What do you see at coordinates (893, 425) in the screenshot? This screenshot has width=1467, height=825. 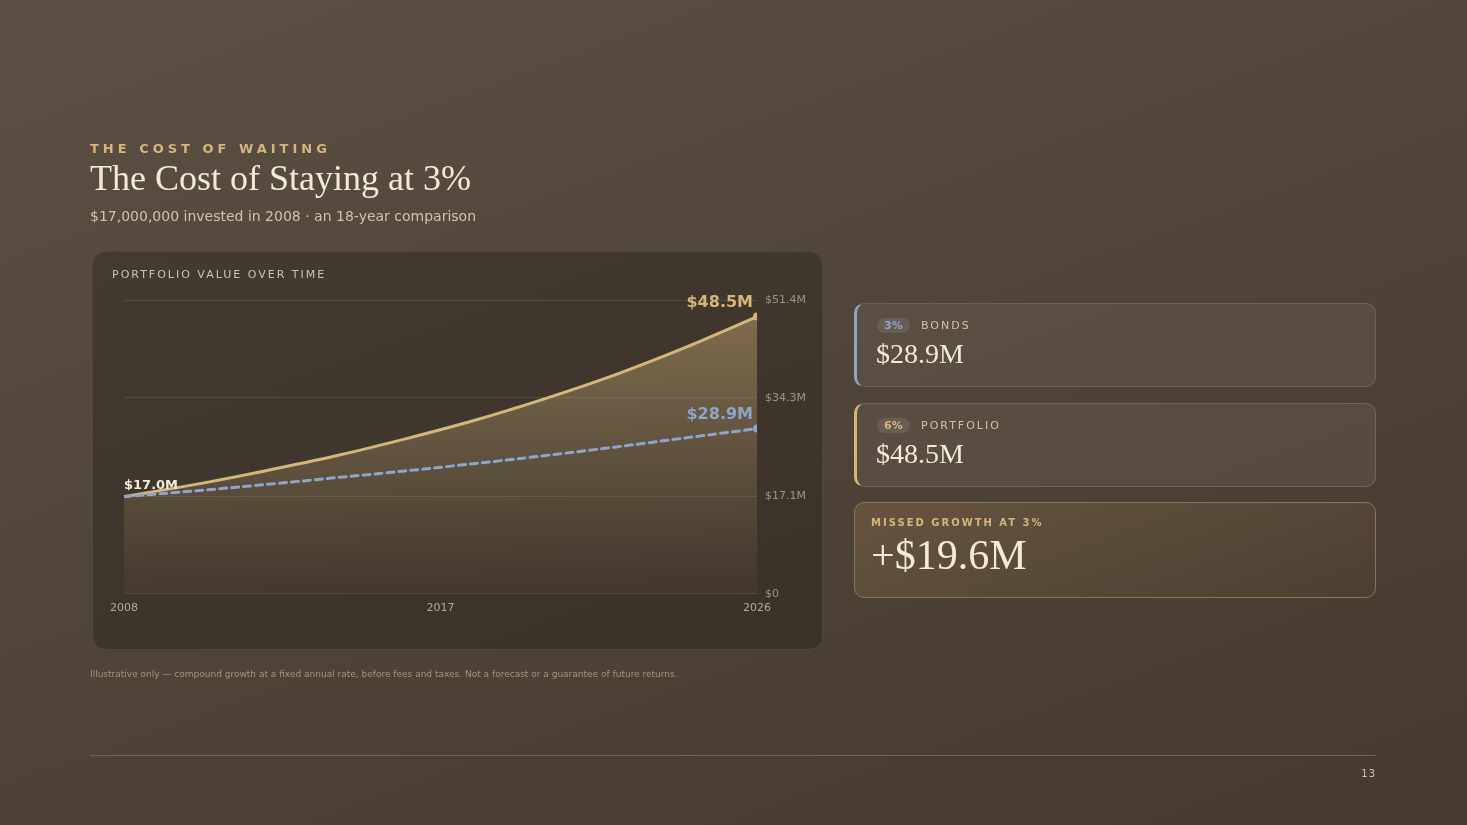 I see `text: 6%` at bounding box center [893, 425].